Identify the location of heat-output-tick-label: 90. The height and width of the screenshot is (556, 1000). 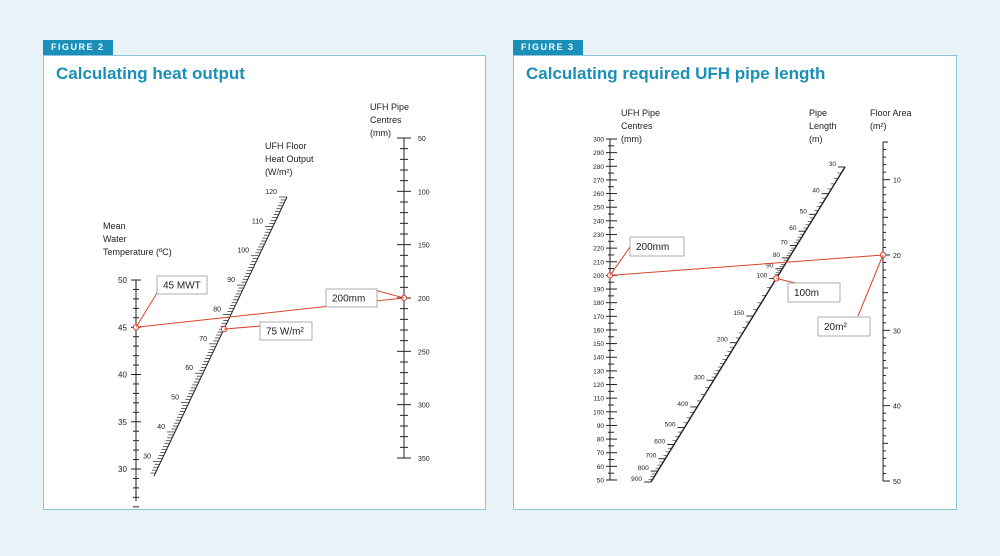
(231, 280).